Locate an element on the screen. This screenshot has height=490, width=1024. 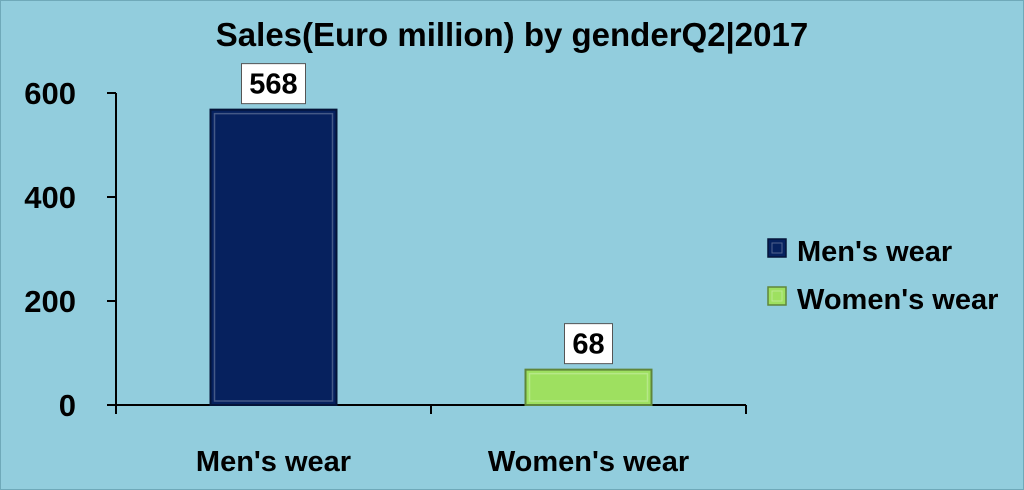
y-tick-label: 200 is located at coordinates (50, 301).